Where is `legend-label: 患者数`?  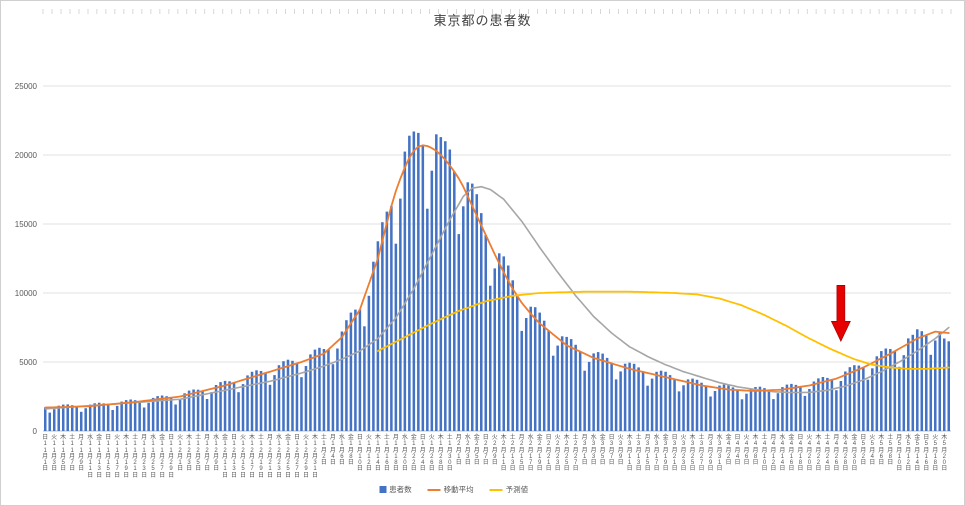
legend-label: 患者数 is located at coordinates (400, 489).